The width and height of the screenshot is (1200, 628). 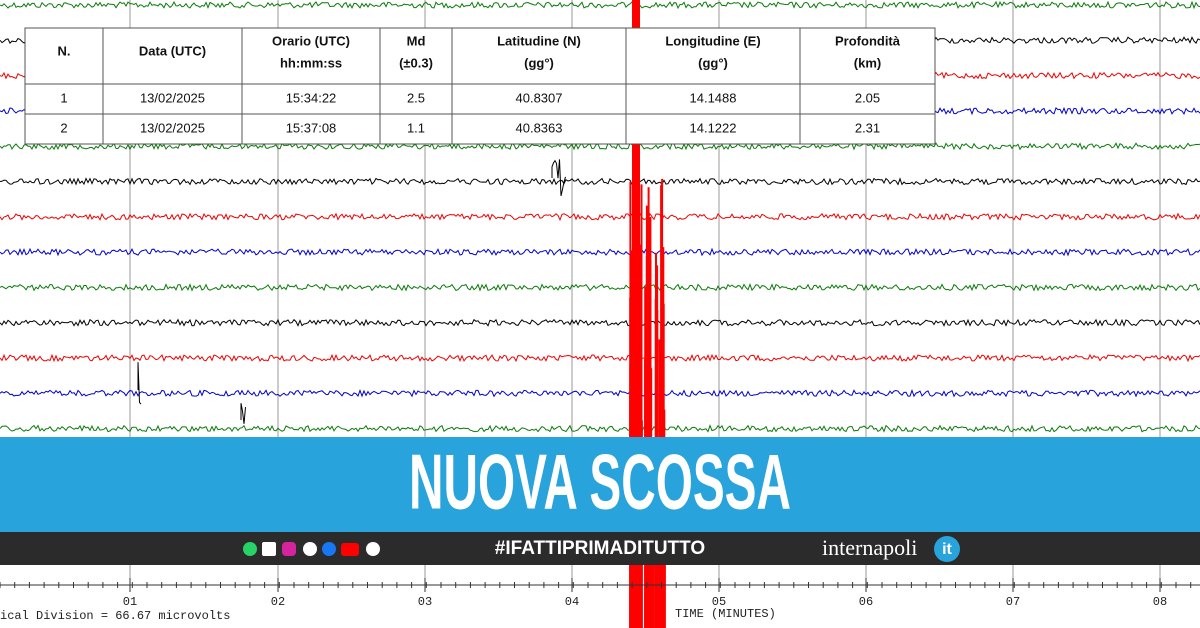 I want to click on table-header: hh:mm:ss, so click(x=311, y=62).